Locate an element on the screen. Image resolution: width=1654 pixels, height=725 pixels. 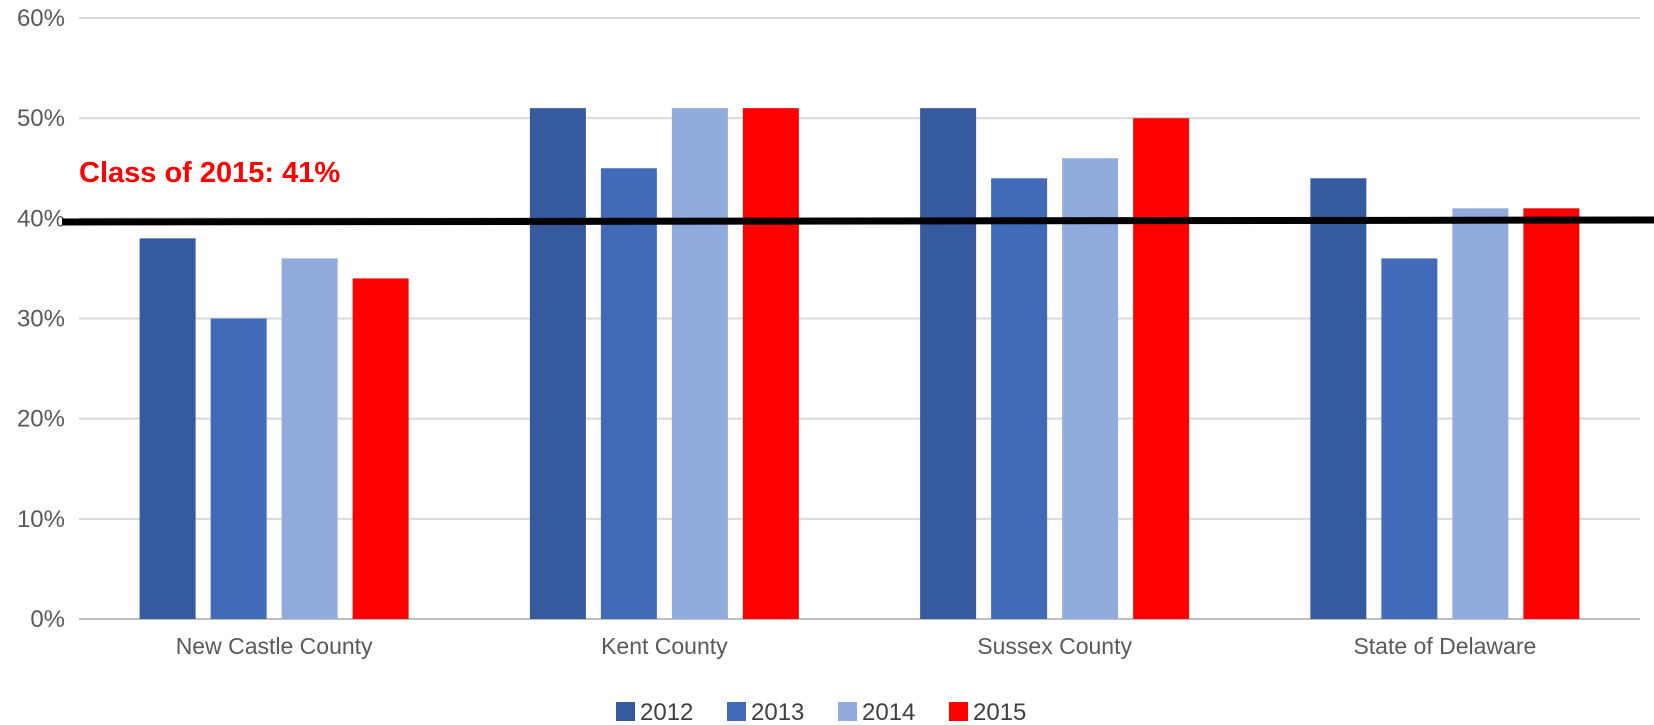
bar-2012-new-castle-county is located at coordinates (167, 428).